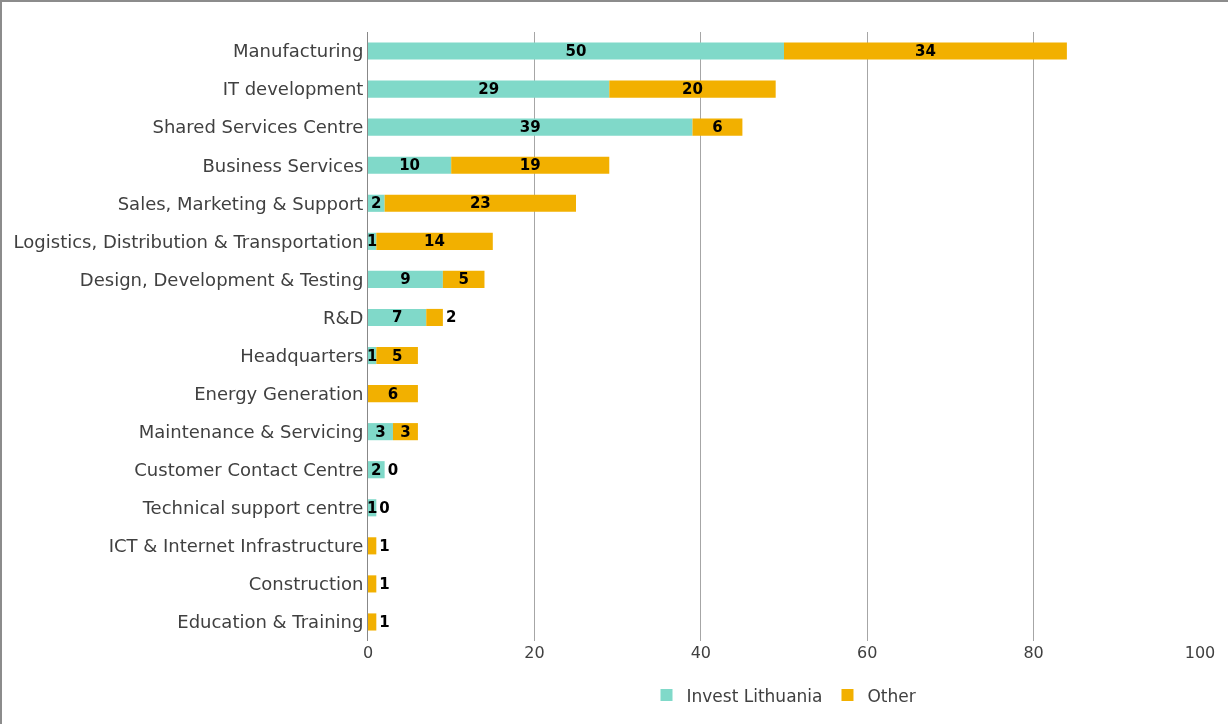 This screenshot has width=1228, height=724. Describe the element at coordinates (252, 508) in the screenshot. I see `y-tick-label: Technical support centre` at that location.